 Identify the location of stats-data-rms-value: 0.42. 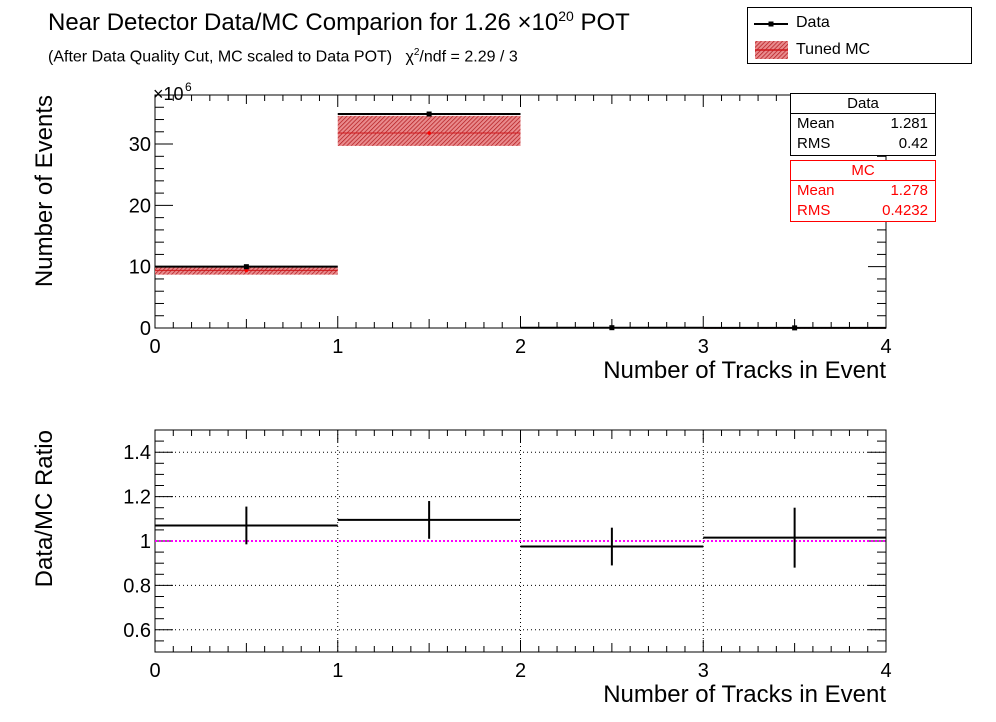
(913, 143).